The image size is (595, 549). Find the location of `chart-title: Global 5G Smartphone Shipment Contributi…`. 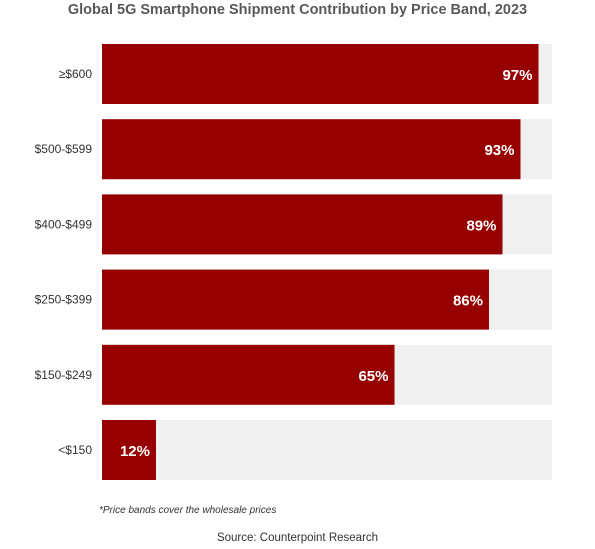

chart-title: Global 5G Smartphone Shipment Contributi… is located at coordinates (297, 10).